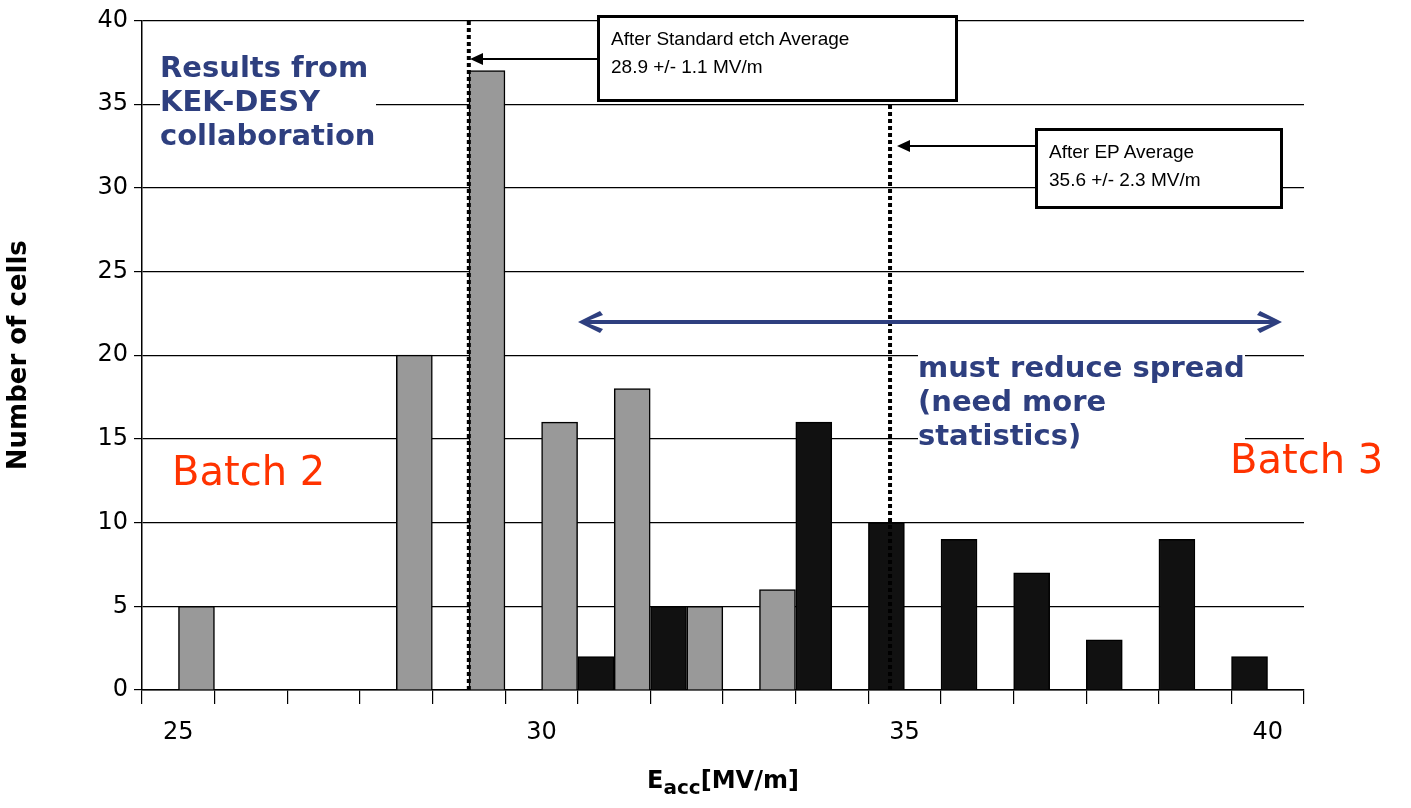 The height and width of the screenshot is (808, 1411). Describe the element at coordinates (730, 53) in the screenshot. I see `annotation: After Standard etch Average 28.9 +/- 1.1 MV/m` at that location.